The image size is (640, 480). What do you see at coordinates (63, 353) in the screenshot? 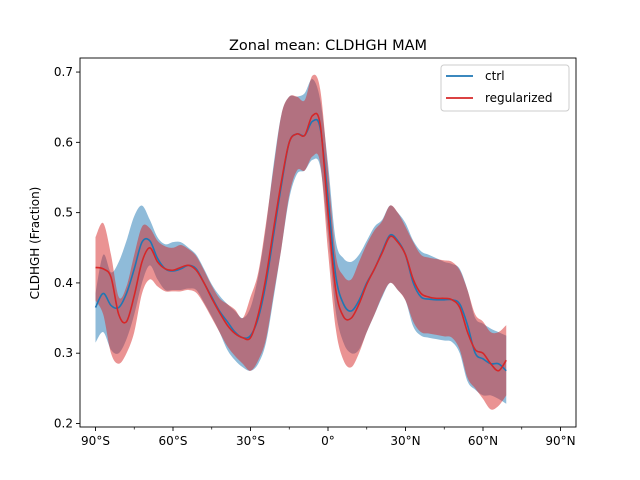
I see `y-tick-label: 0.3` at bounding box center [63, 353].